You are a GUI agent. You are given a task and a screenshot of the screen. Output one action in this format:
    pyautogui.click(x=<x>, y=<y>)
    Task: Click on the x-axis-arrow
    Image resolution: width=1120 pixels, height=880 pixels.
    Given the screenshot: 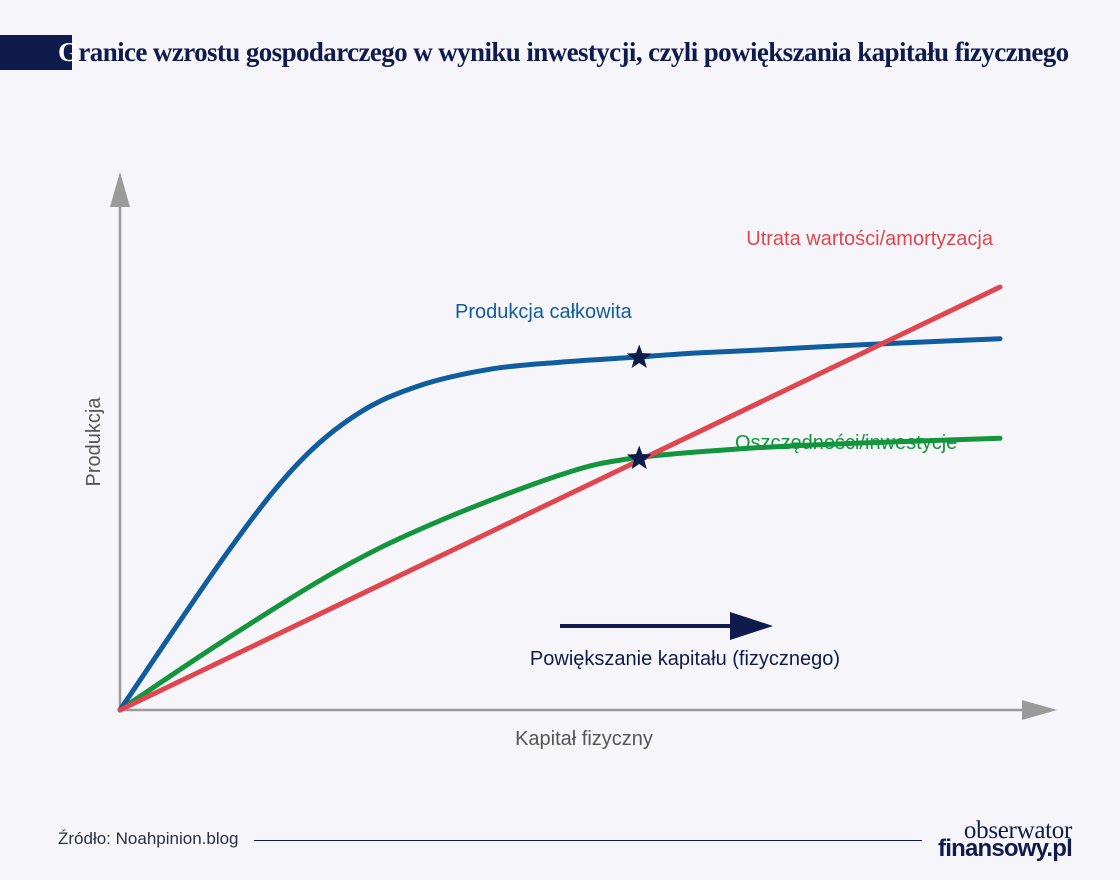 What is the action you would take?
    pyautogui.click(x=1039, y=710)
    